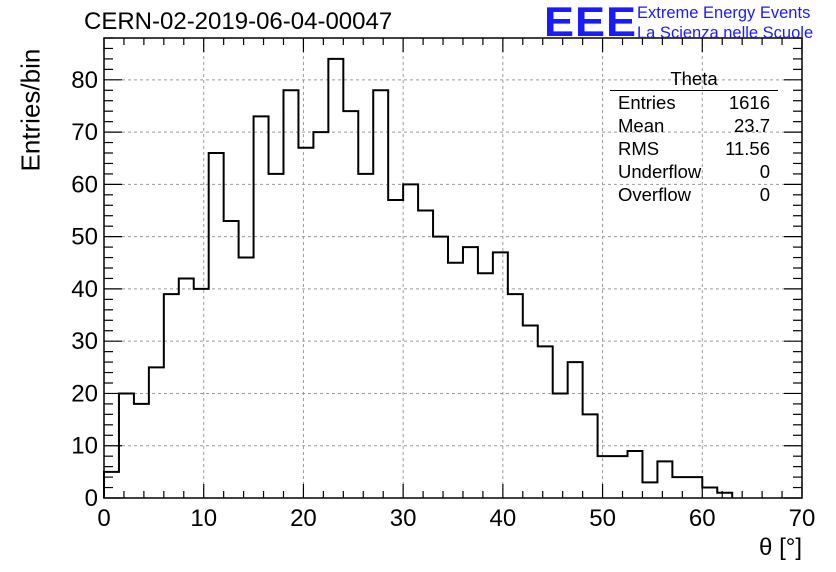 This screenshot has height=572, width=836. What do you see at coordinates (802, 518) in the screenshot?
I see `x-tick-label: 70` at bounding box center [802, 518].